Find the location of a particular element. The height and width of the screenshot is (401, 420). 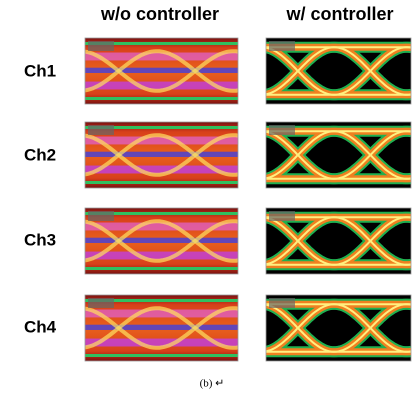

column-header: w/ controller is located at coordinates (339, 14).